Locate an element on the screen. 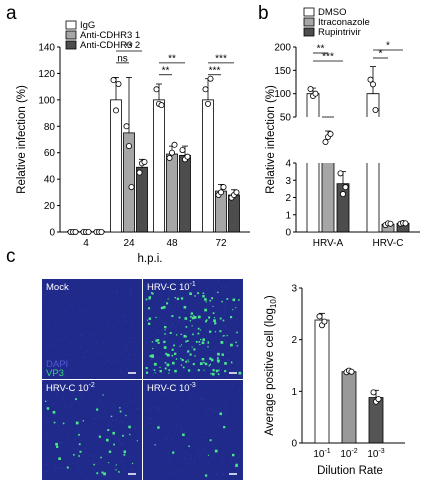 Image resolution: width=424 pixels, height=480 pixels. micrograph-label: Mock is located at coordinates (57, 287).